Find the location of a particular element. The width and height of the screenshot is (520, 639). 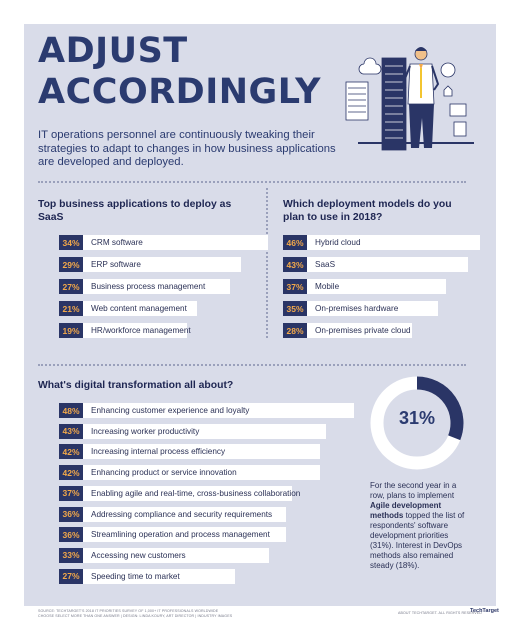

divider-middle is located at coordinates (252, 365).